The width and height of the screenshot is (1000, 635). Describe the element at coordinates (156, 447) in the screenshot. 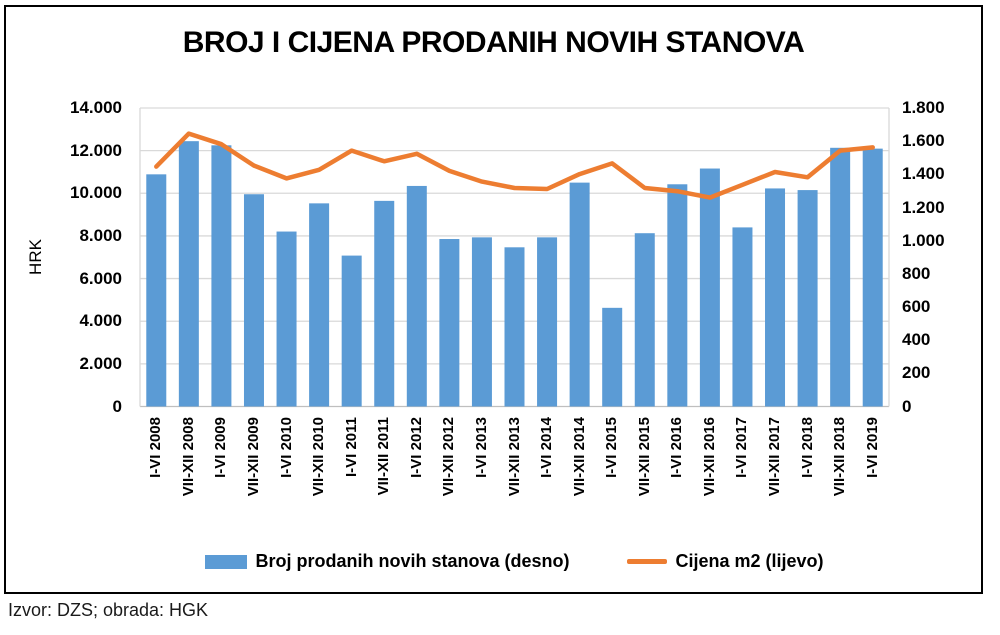

I see `x-axis-category-label: I-VI 2008` at that location.